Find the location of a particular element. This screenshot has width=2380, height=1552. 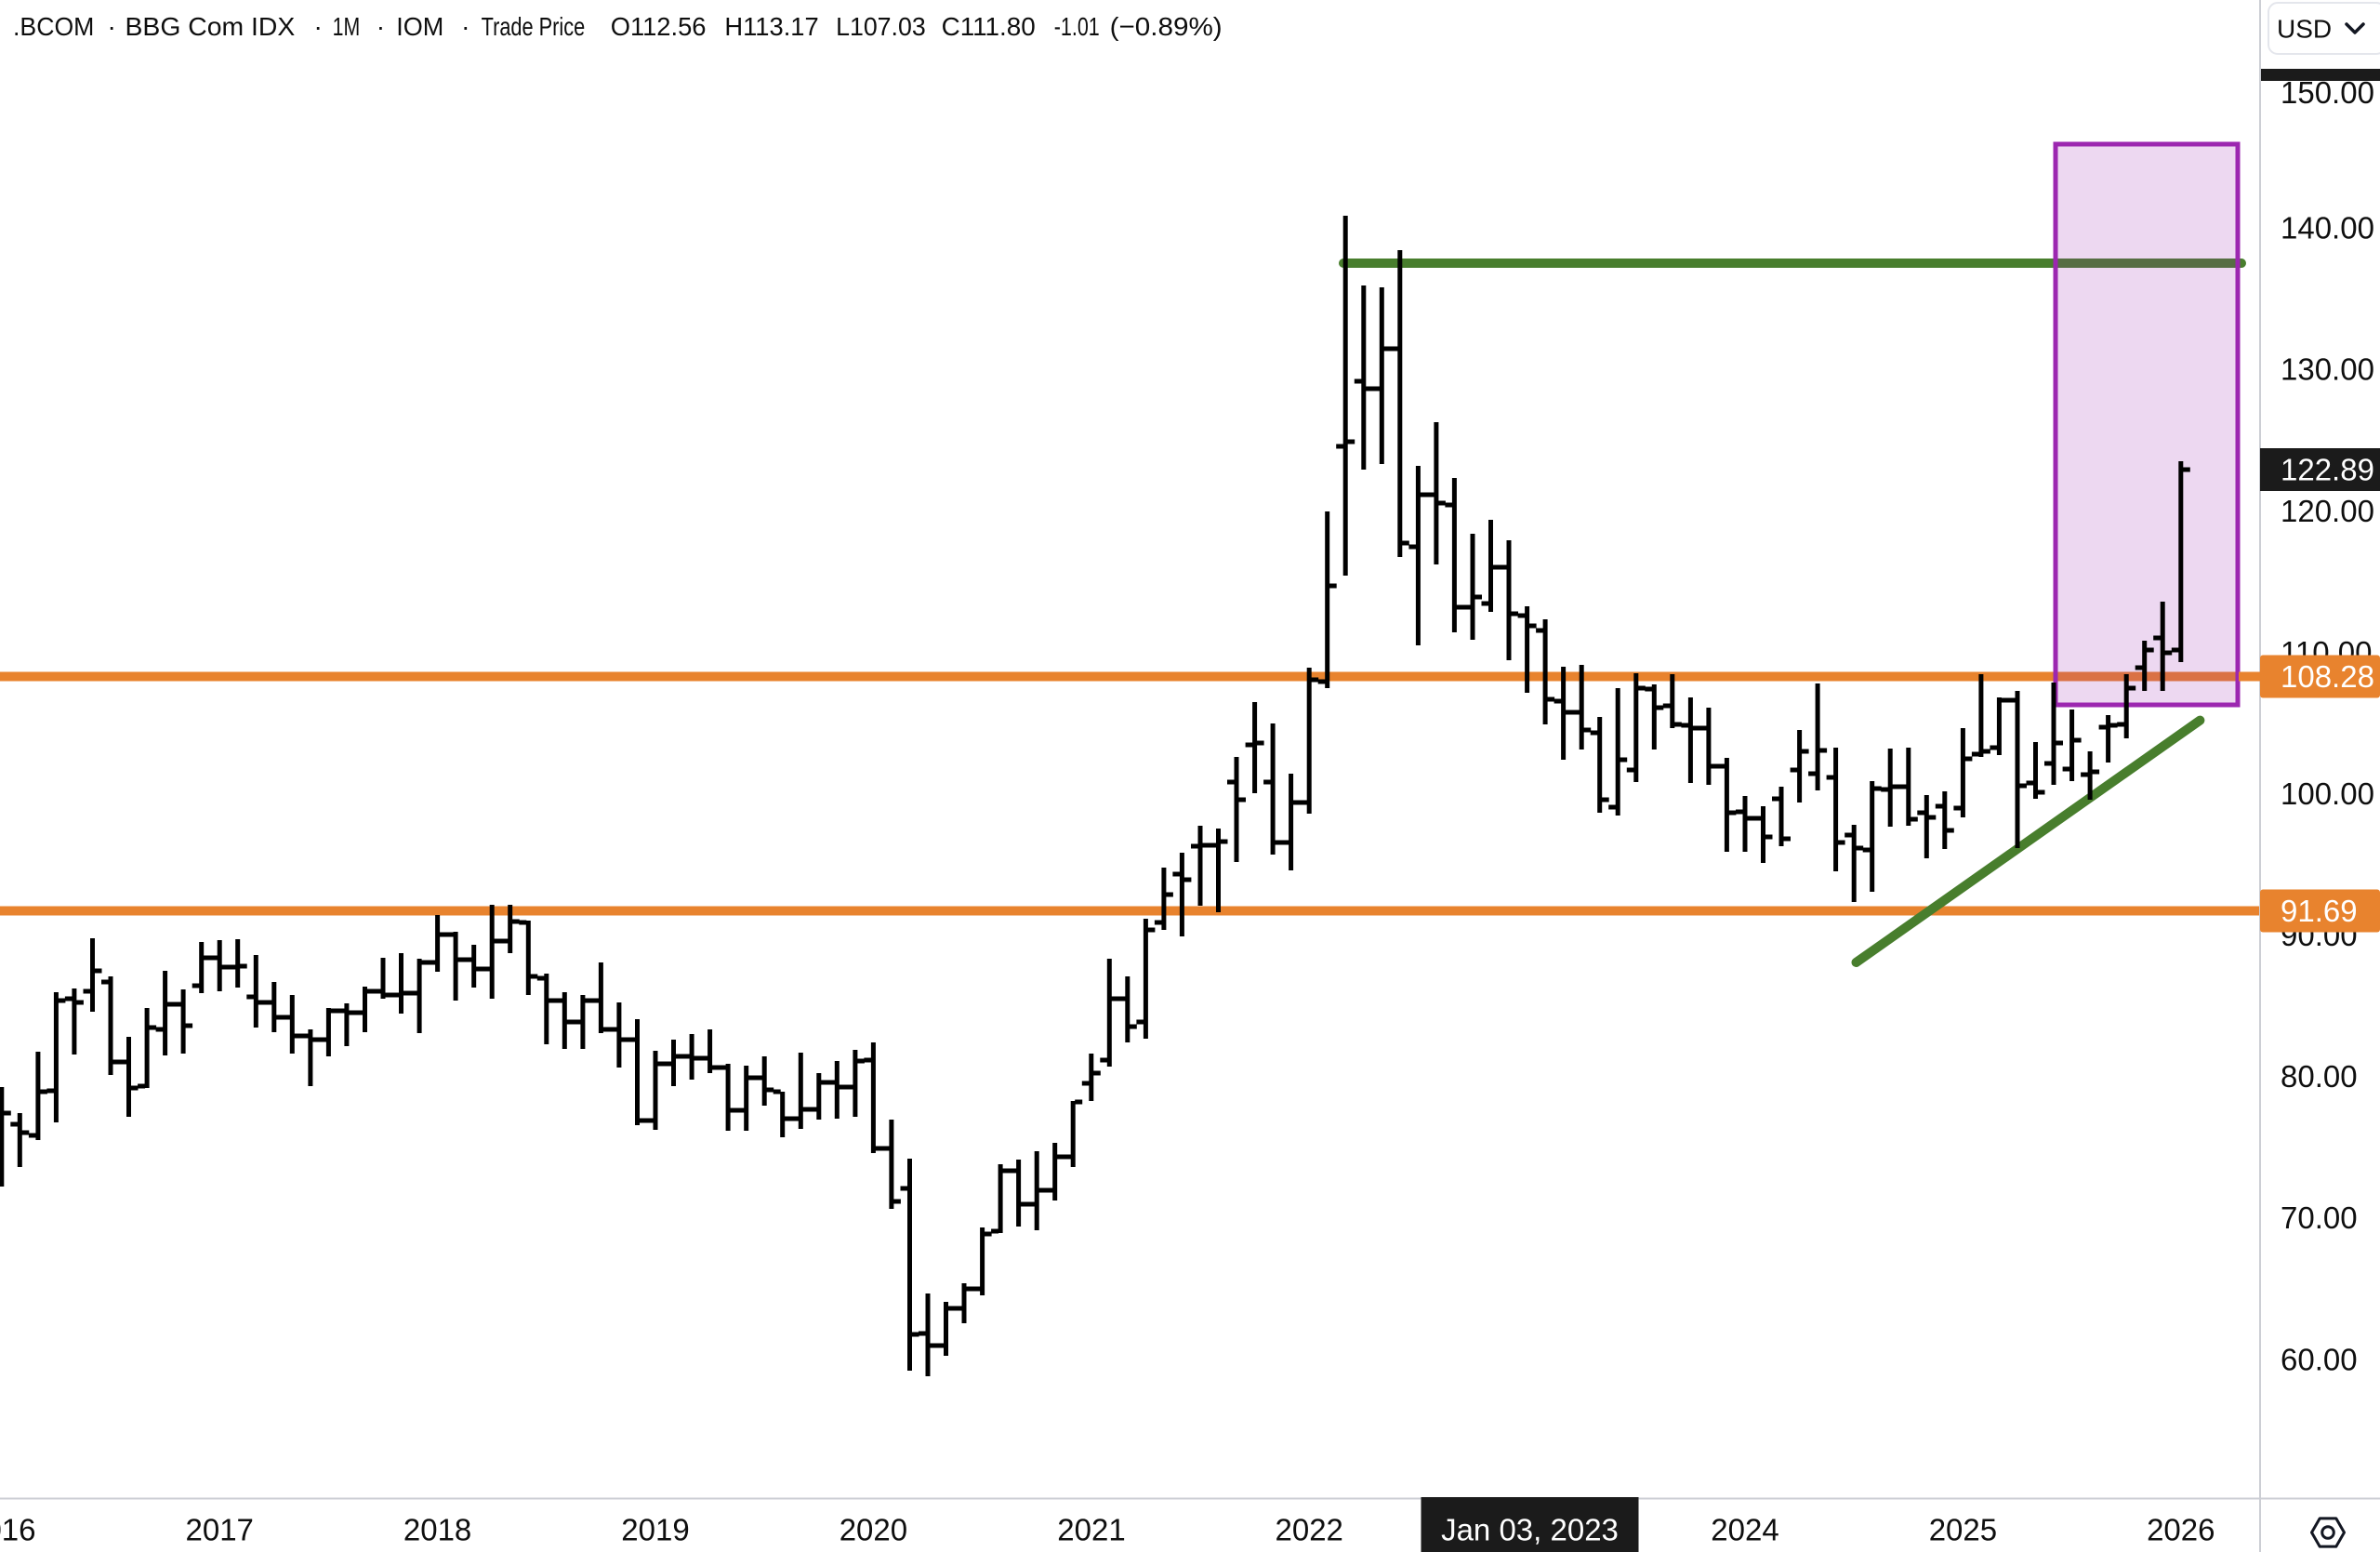

svg-text: 2018 is located at coordinates (437, 1530).